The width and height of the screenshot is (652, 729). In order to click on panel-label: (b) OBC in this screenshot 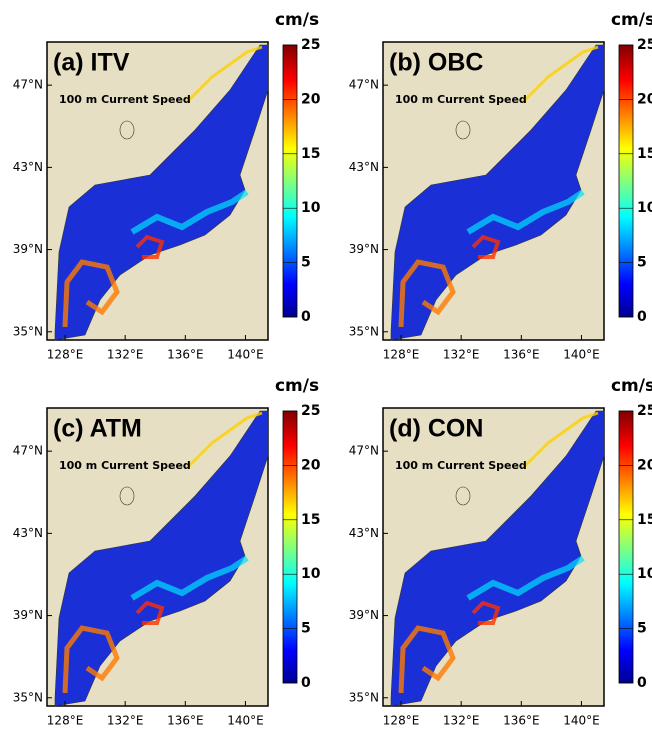, I will do `click(436, 63)`.